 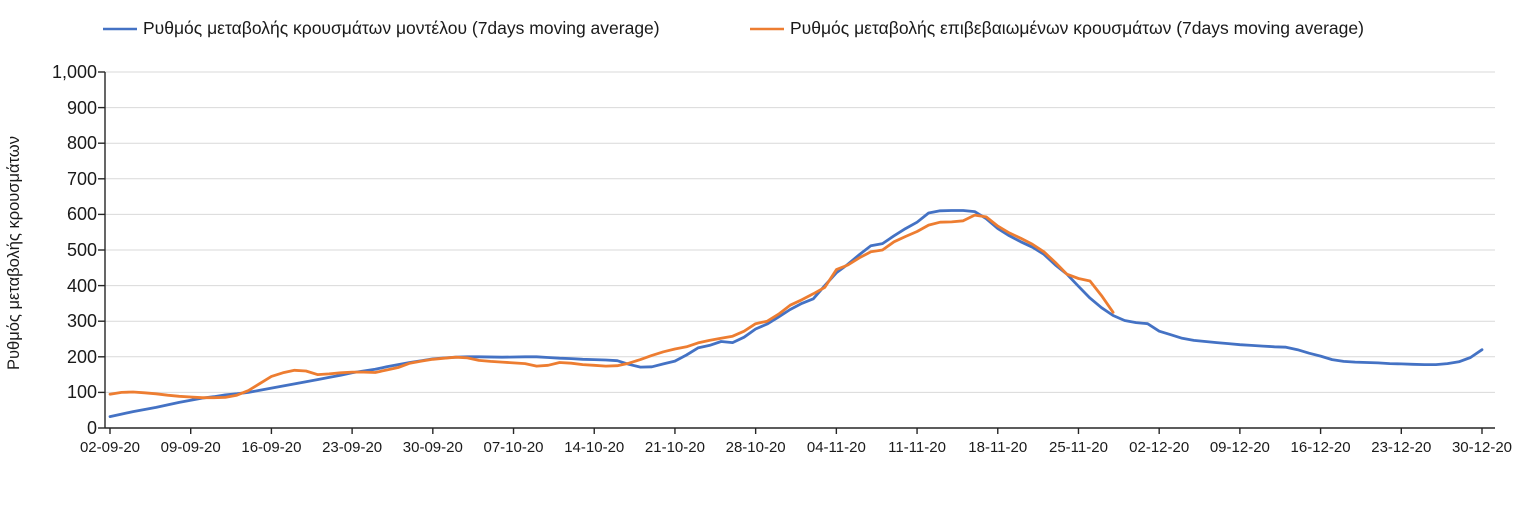 What do you see at coordinates (14, 253) in the screenshot?
I see `y-axis-title: Ρυθμός μεταβολής κρουσμάτων` at bounding box center [14, 253].